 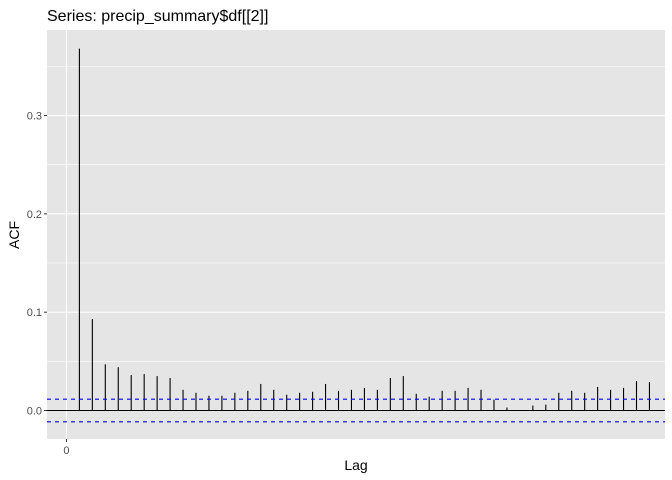 What do you see at coordinates (37, 264) in the screenshot?
I see `y-axis: 0.0 0.1 0.2 0.3` at bounding box center [37, 264].